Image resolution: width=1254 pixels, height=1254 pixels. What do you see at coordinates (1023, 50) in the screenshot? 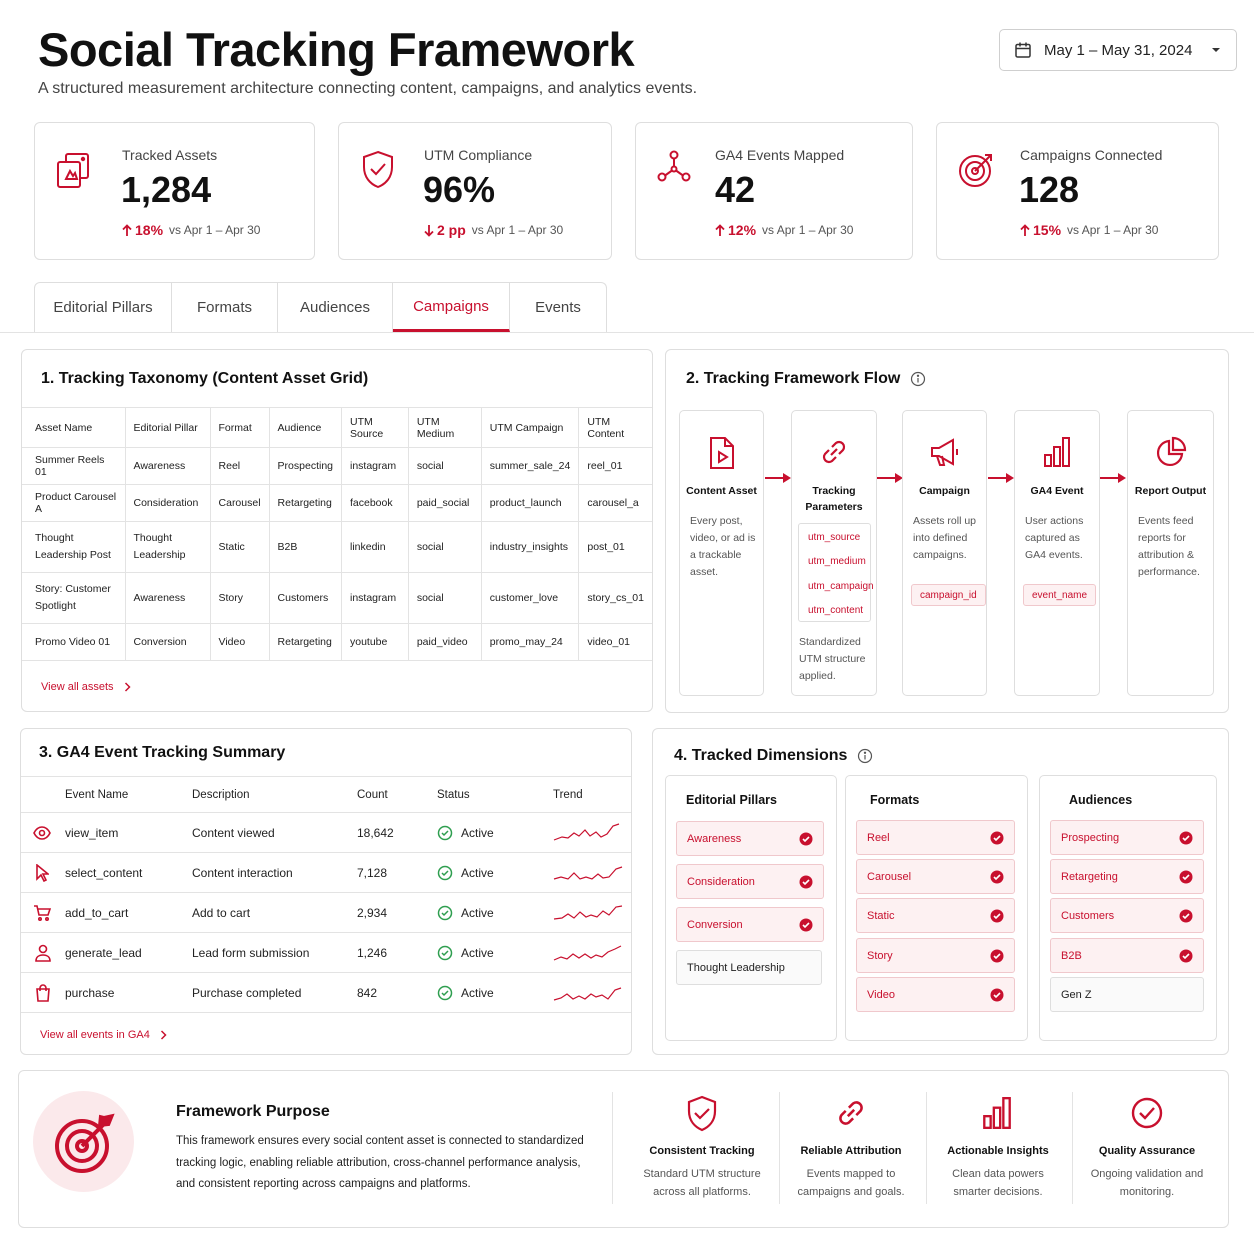
I see `calendar-icon` at bounding box center [1023, 50].